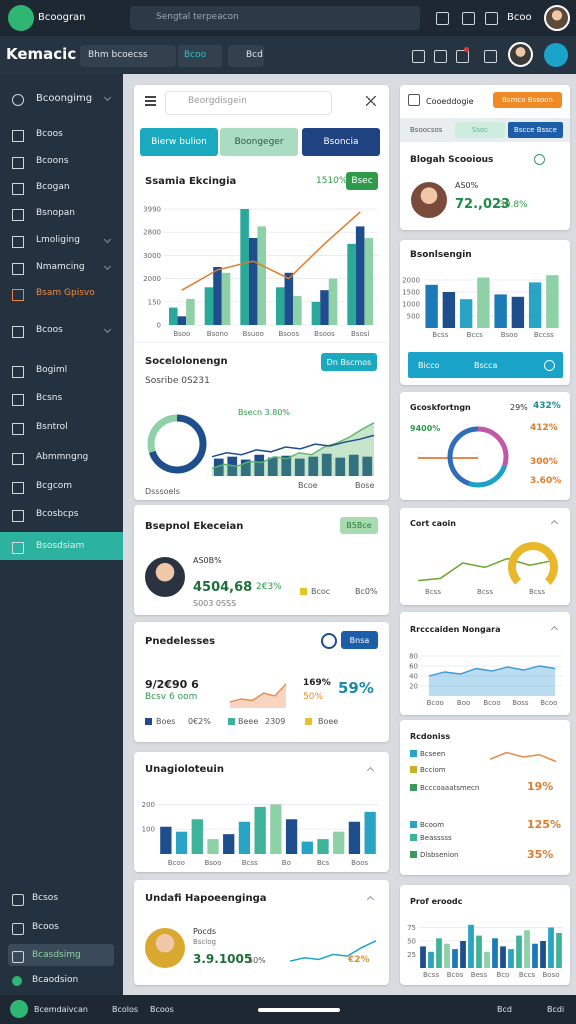  Describe the element at coordinates (217, 101) in the screenshot. I see `search-placeholder: Beorgdisgein` at that location.